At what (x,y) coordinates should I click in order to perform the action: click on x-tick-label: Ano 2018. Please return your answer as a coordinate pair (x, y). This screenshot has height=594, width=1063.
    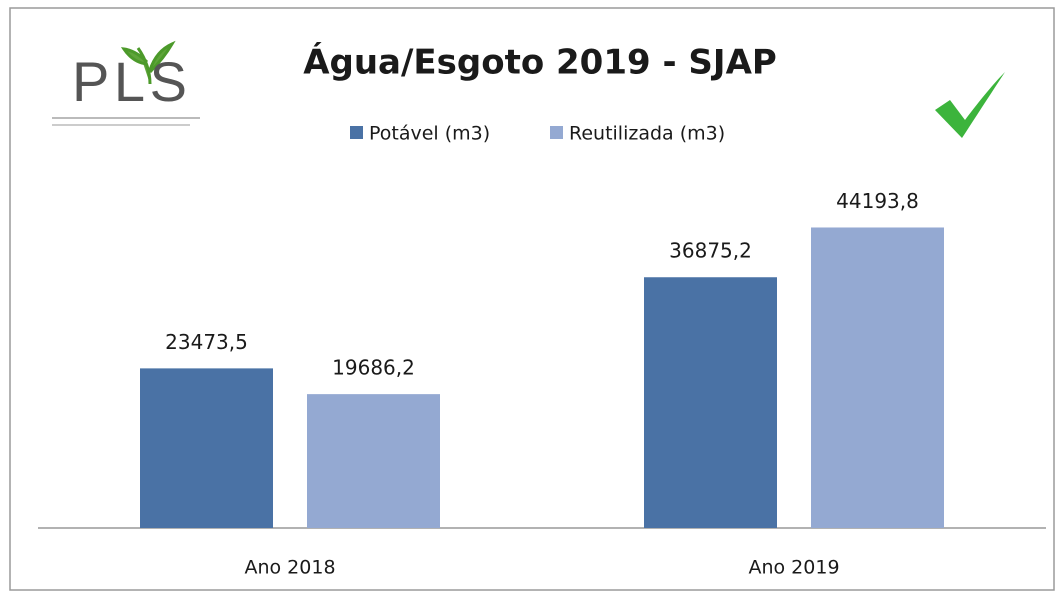
    Looking at the image, I should click on (289, 568).